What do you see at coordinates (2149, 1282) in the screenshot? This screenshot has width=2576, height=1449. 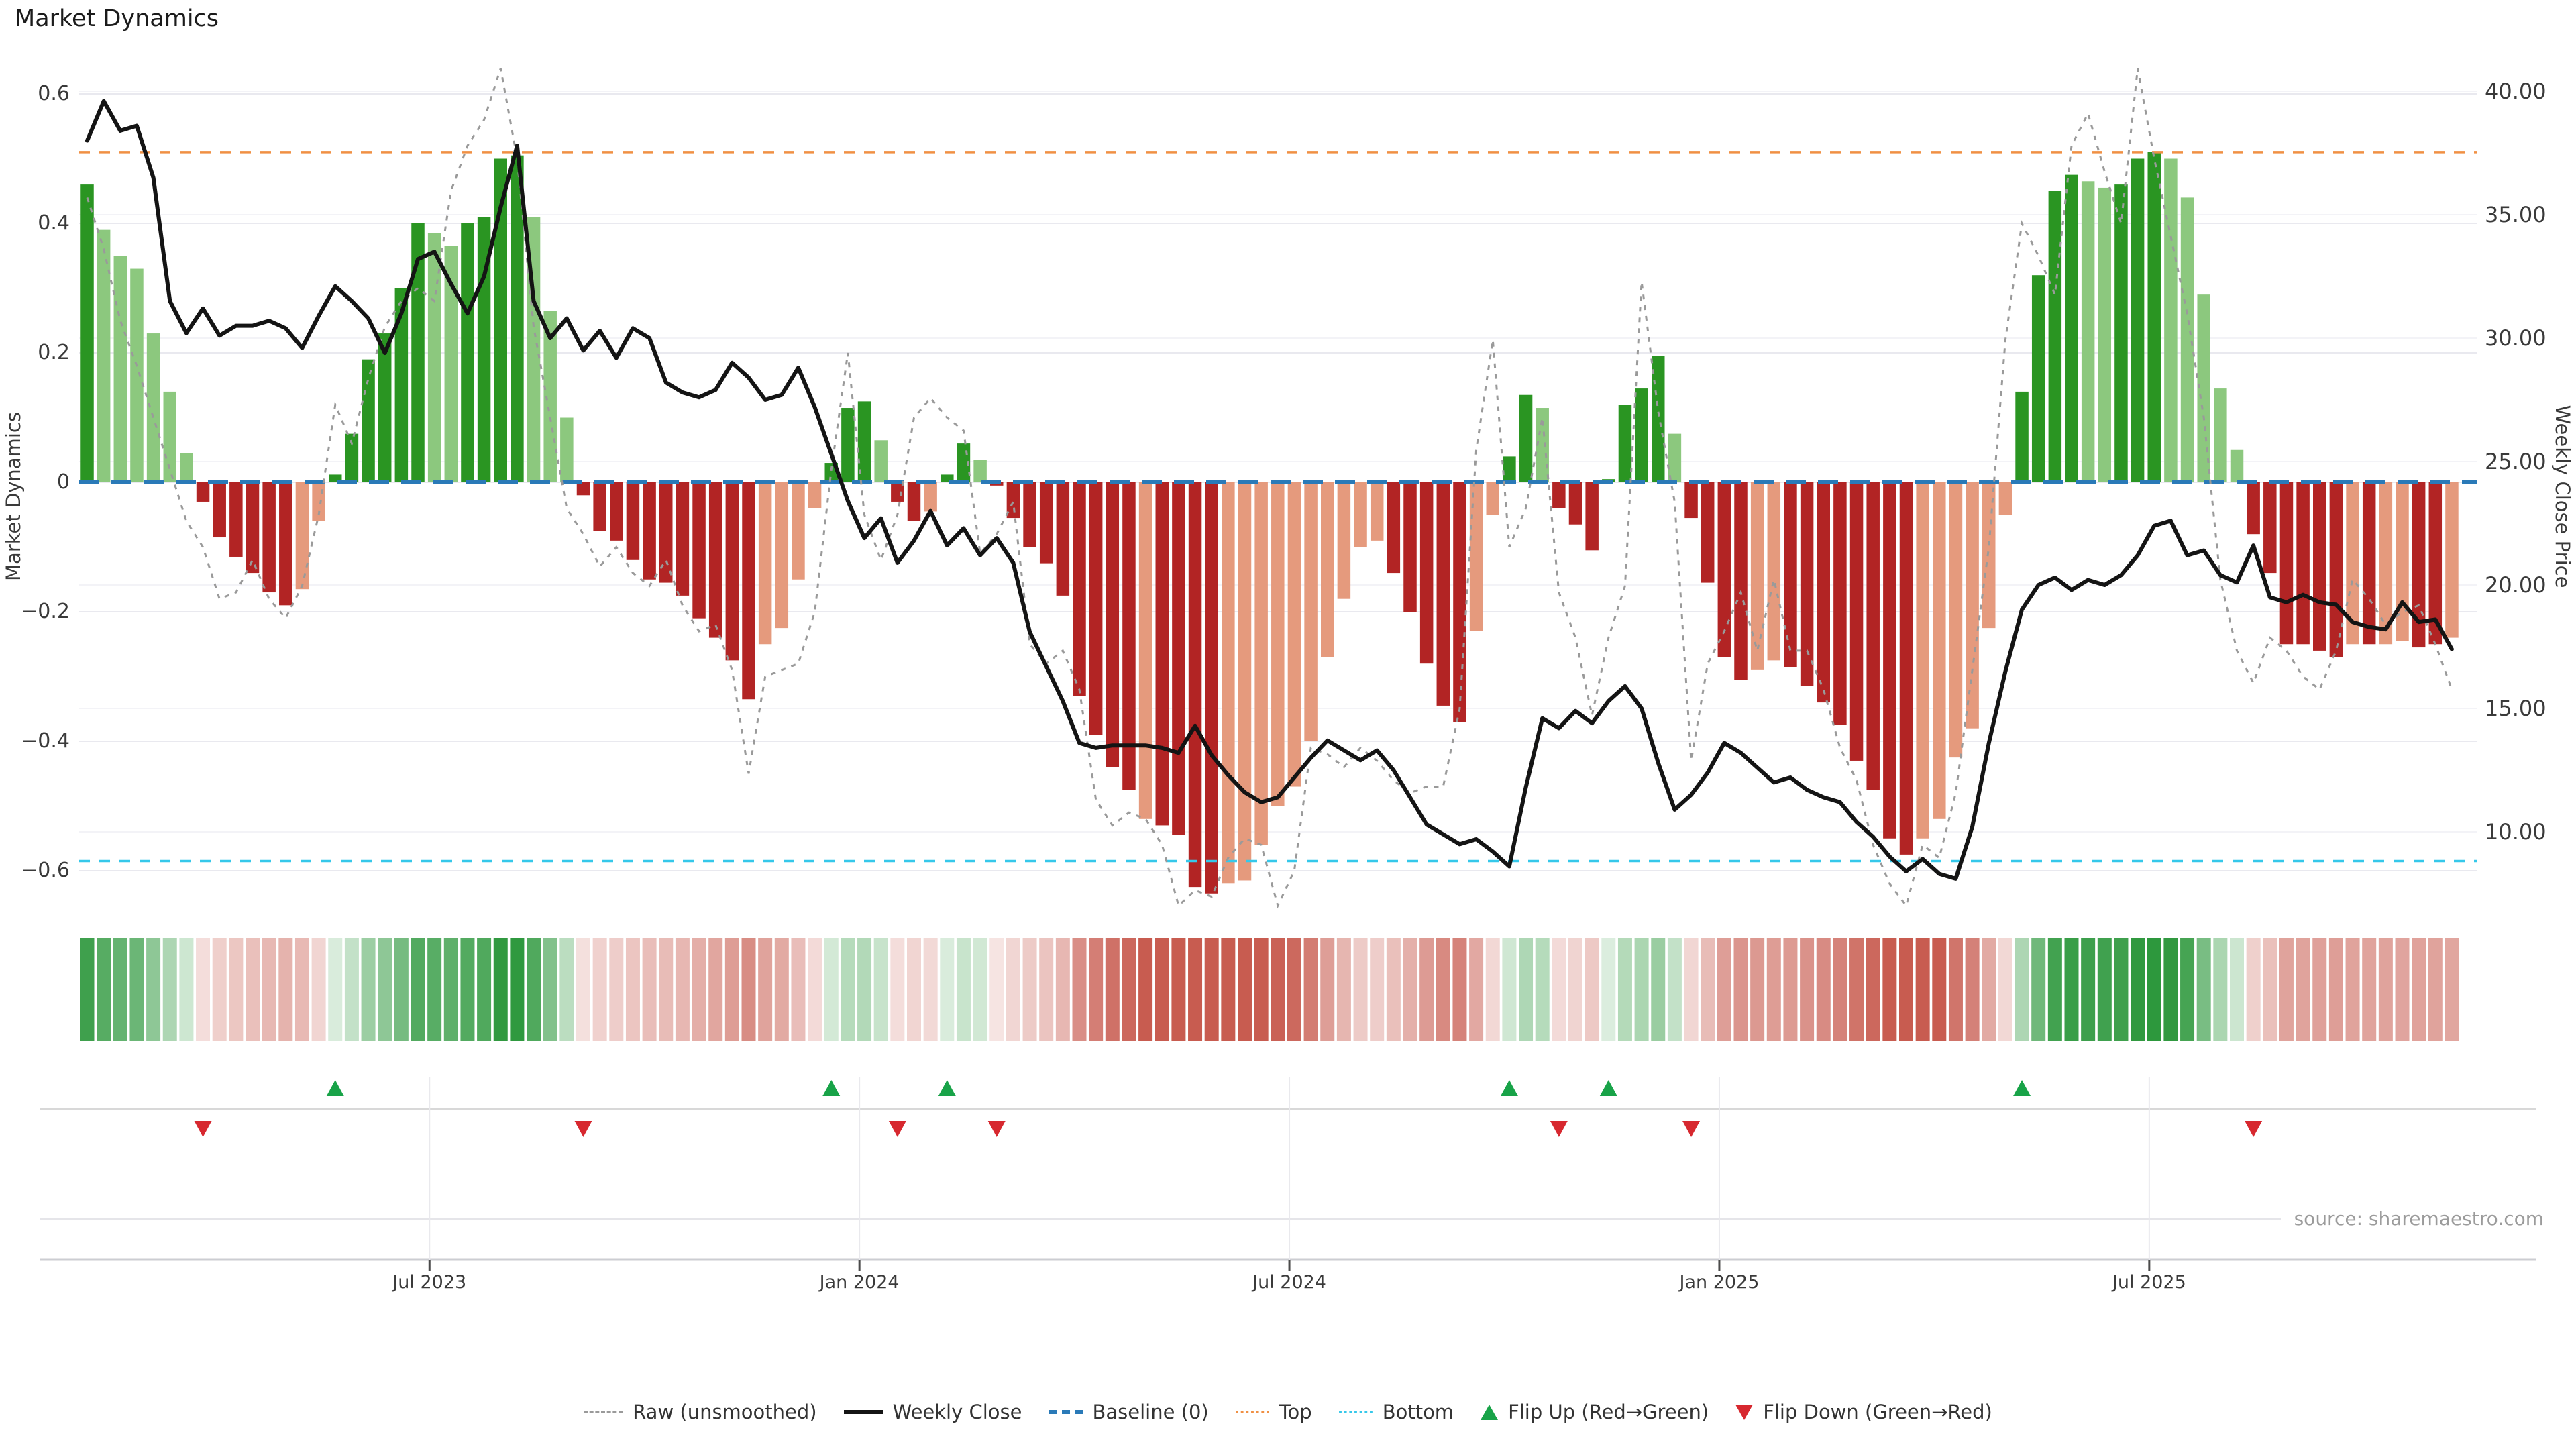 I see `x-tick-label: Jul 2025` at bounding box center [2149, 1282].